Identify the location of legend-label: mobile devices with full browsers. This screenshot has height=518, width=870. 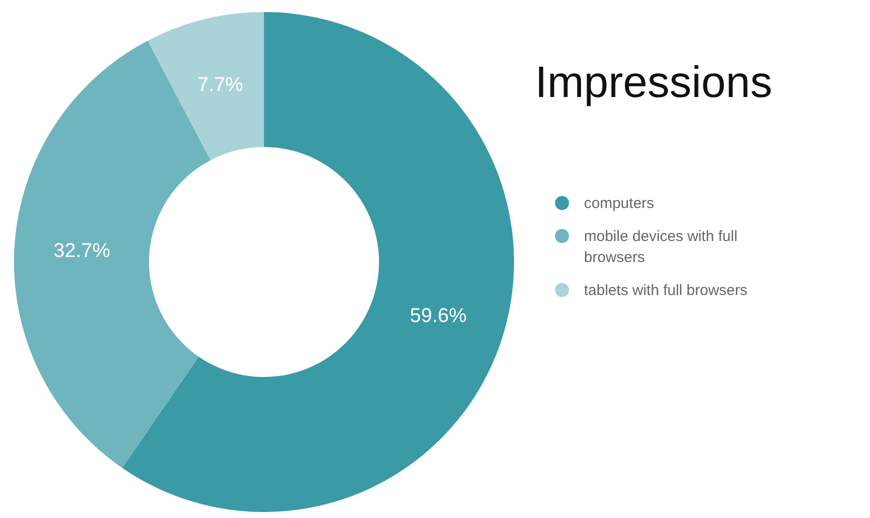
(661, 247).